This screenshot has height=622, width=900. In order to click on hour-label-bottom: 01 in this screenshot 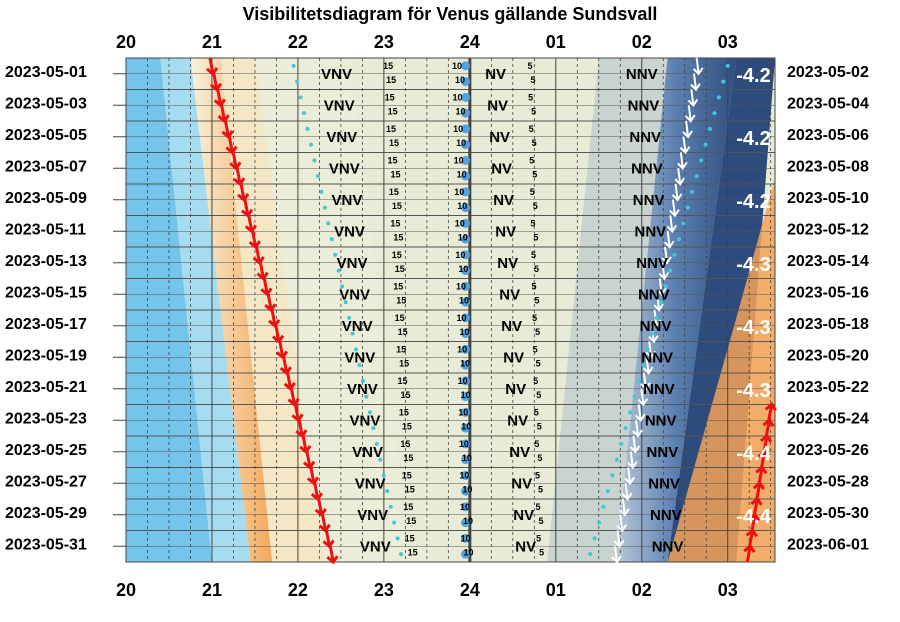, I will do `click(556, 590)`.